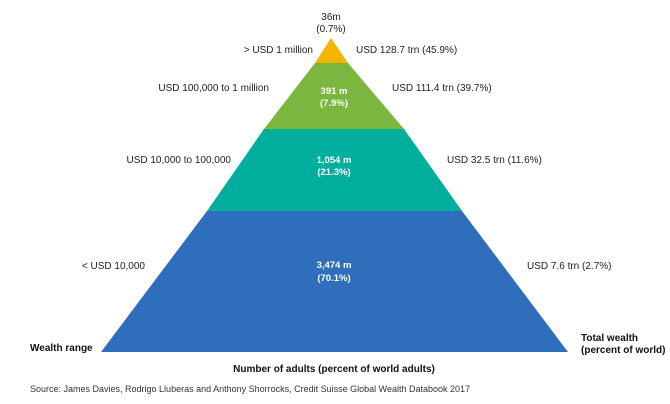  What do you see at coordinates (331, 50) in the screenshot?
I see `tier-top-millionaires` at bounding box center [331, 50].